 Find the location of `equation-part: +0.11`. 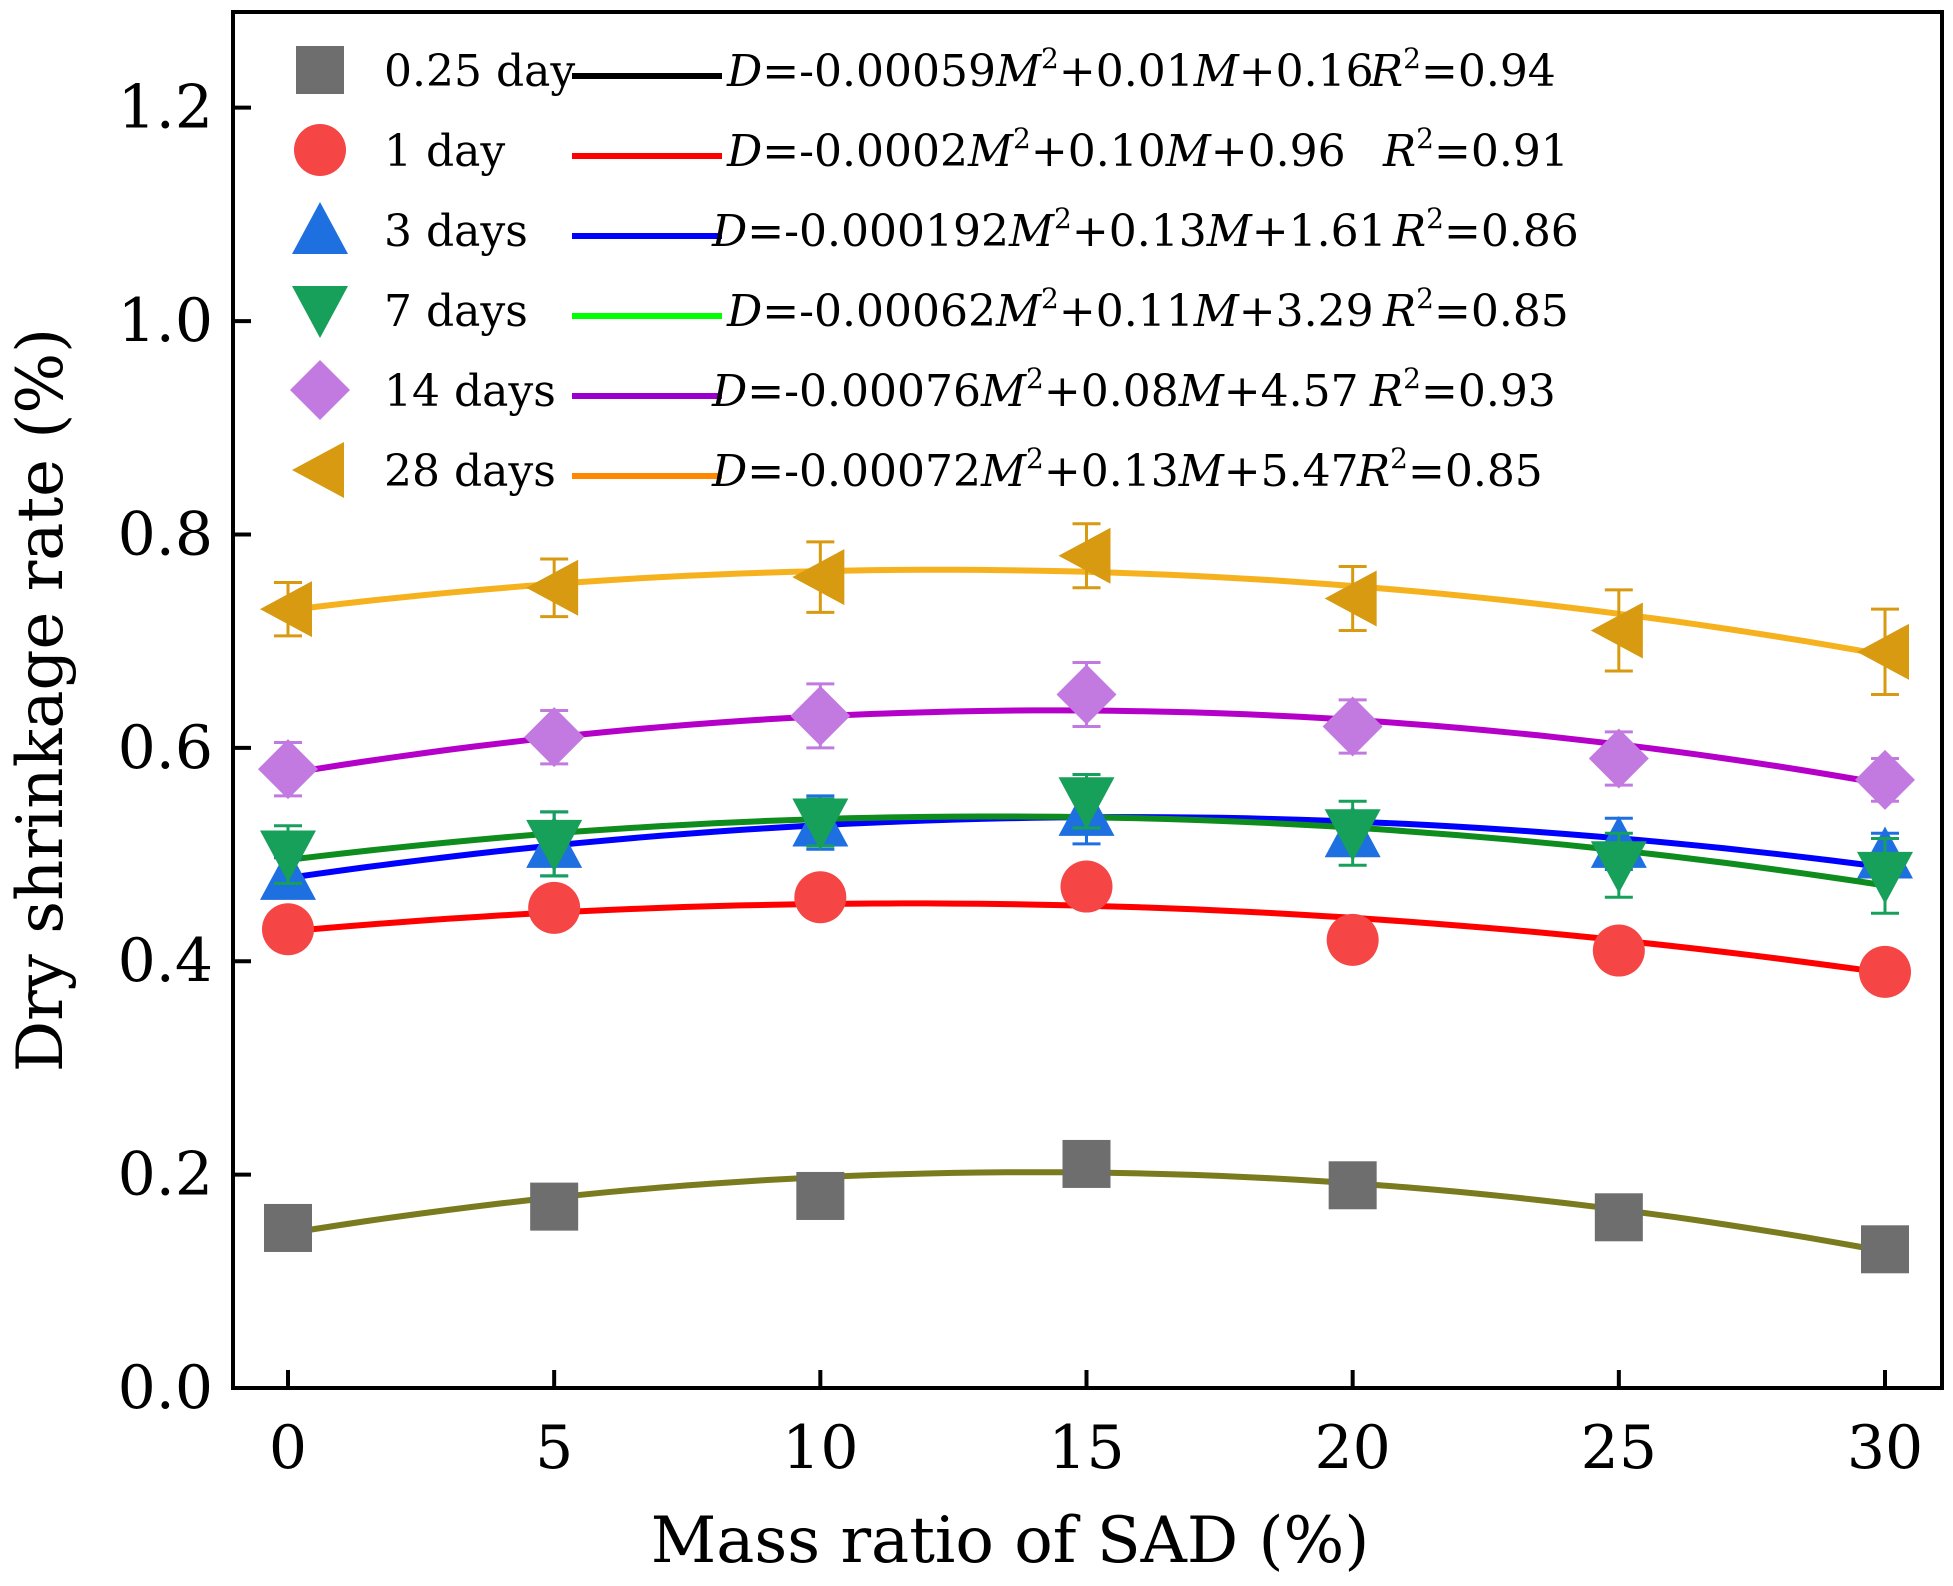

equation-part: +0.11 is located at coordinates (1126, 311).